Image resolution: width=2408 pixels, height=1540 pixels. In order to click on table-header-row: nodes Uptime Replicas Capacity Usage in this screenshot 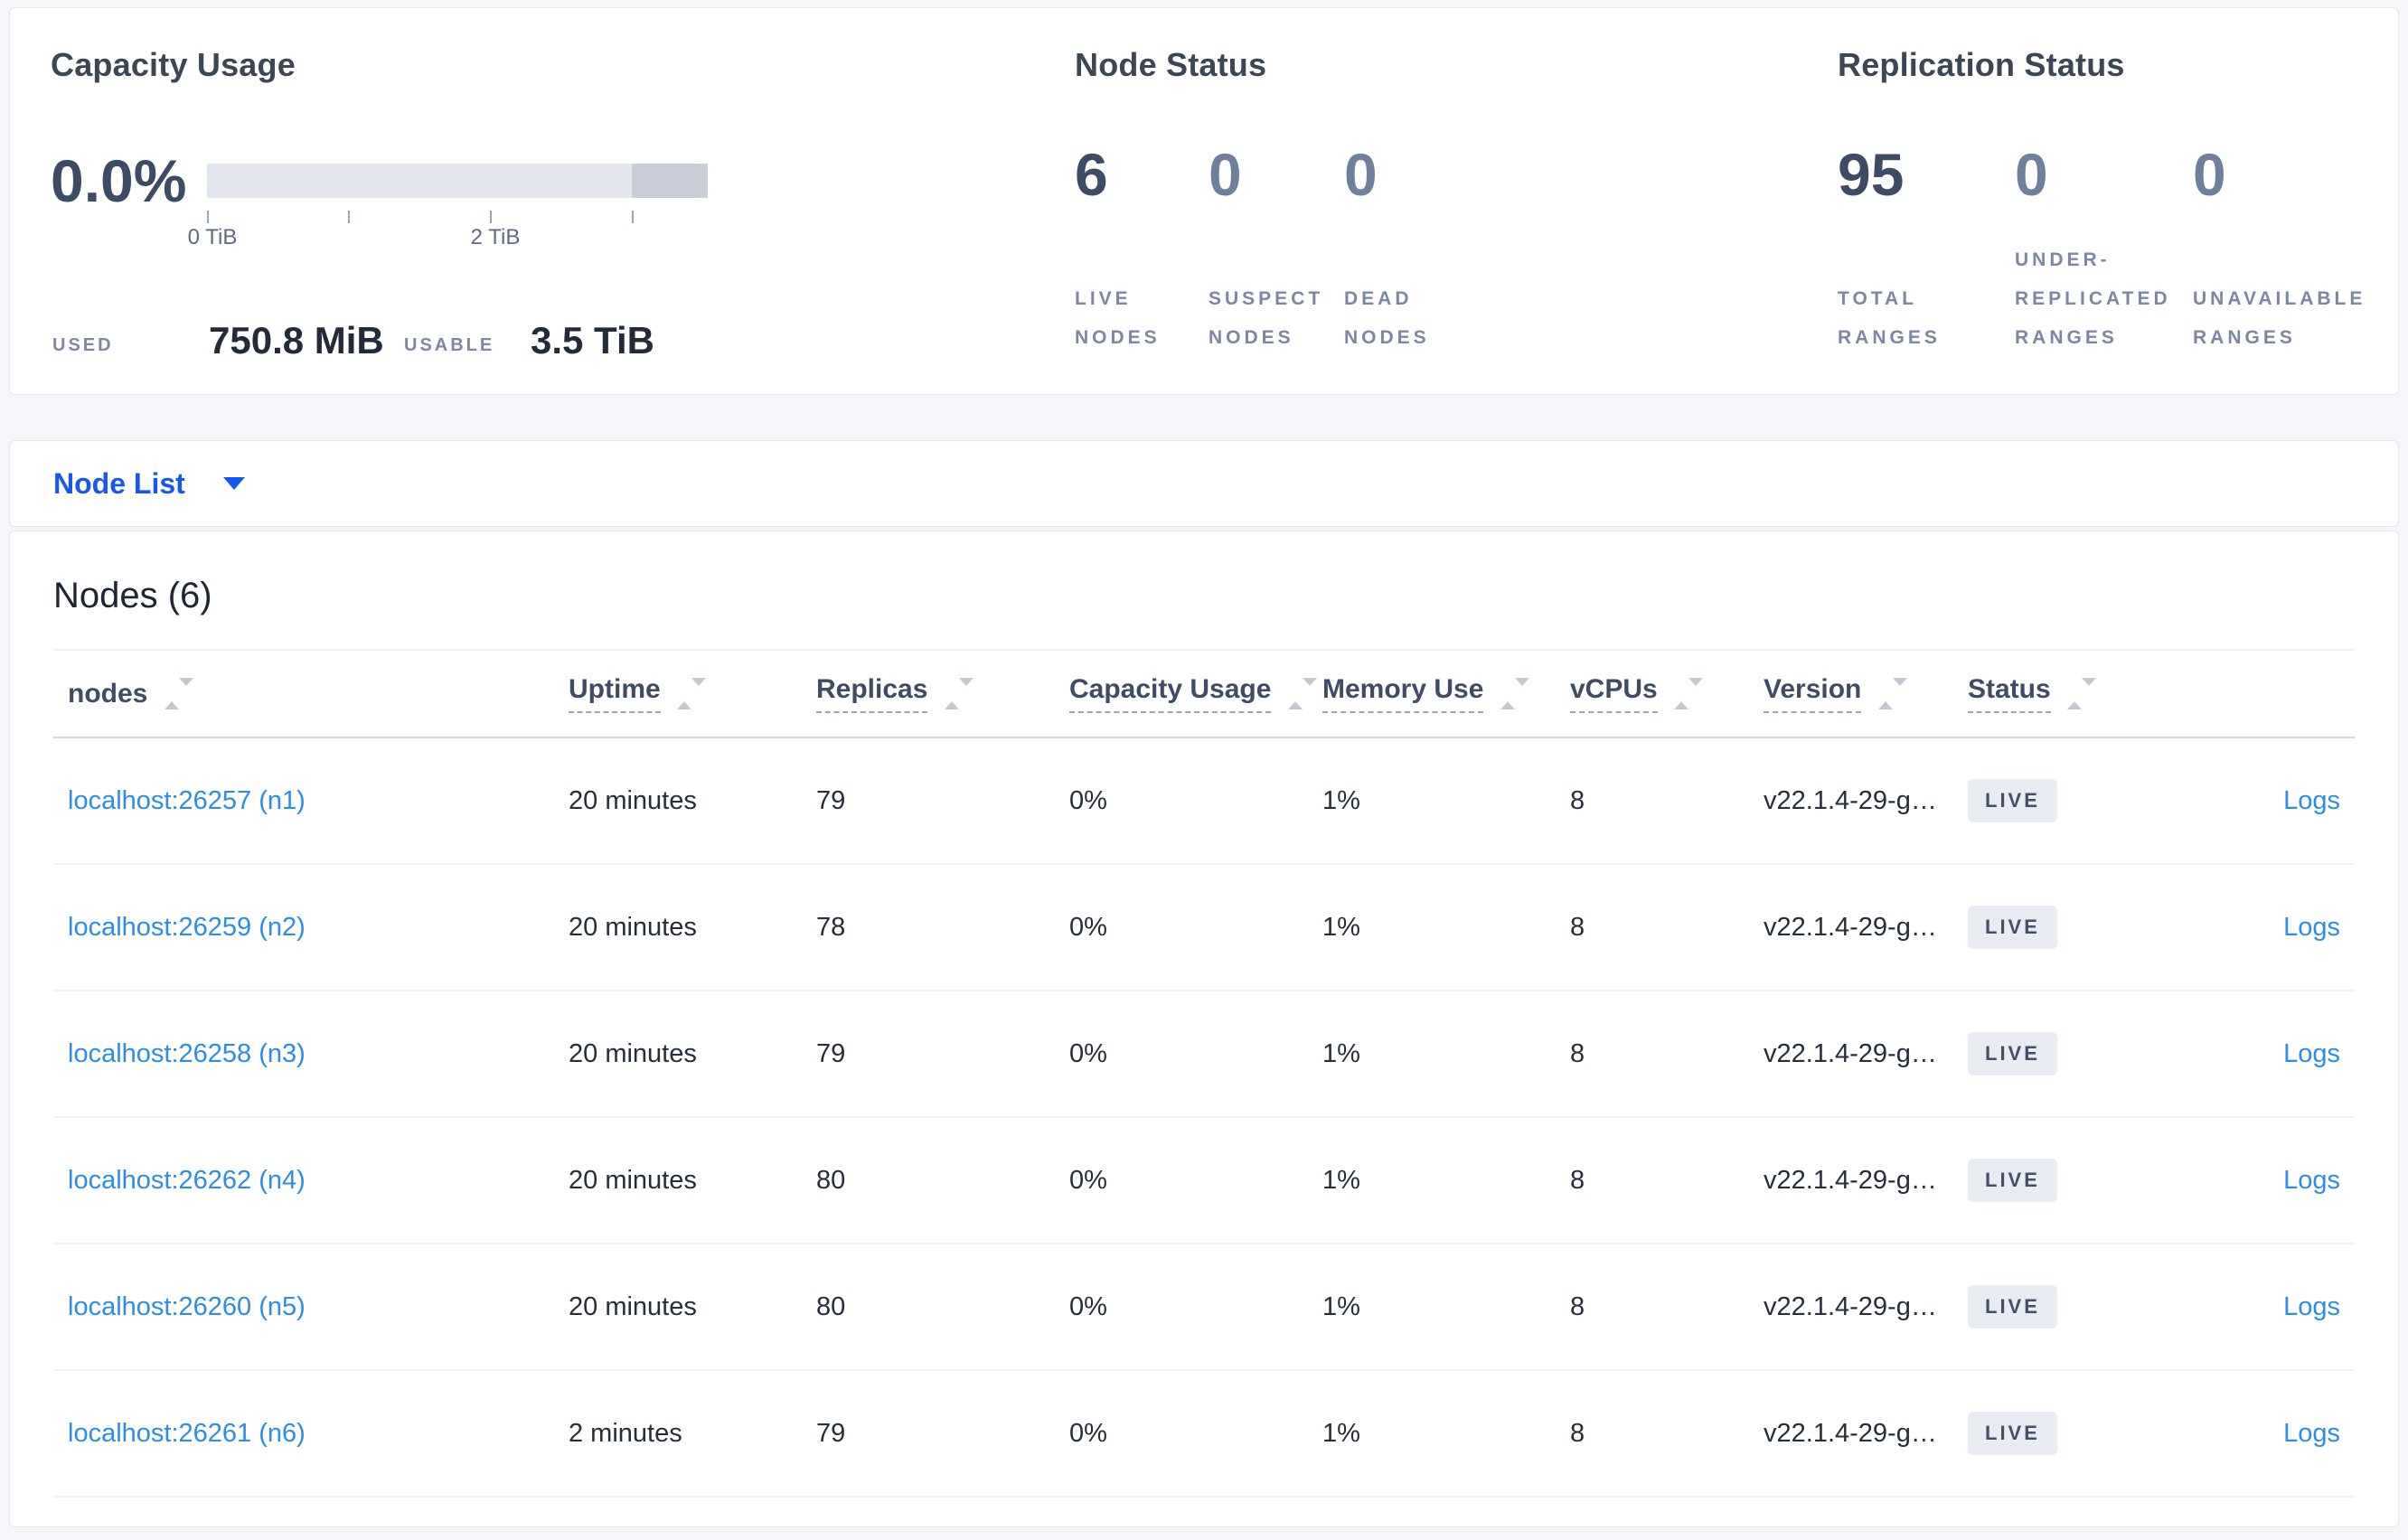, I will do `click(1204, 693)`.